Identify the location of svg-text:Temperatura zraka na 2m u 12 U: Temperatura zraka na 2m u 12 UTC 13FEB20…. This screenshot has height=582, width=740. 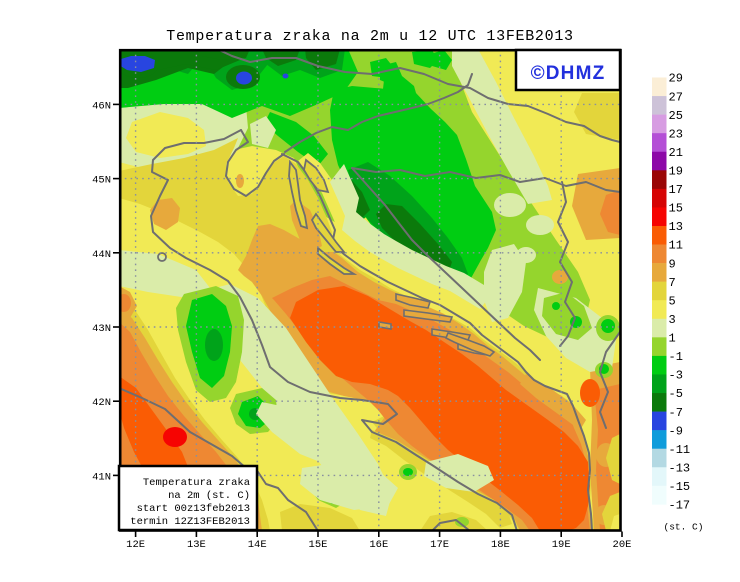
(369, 36).